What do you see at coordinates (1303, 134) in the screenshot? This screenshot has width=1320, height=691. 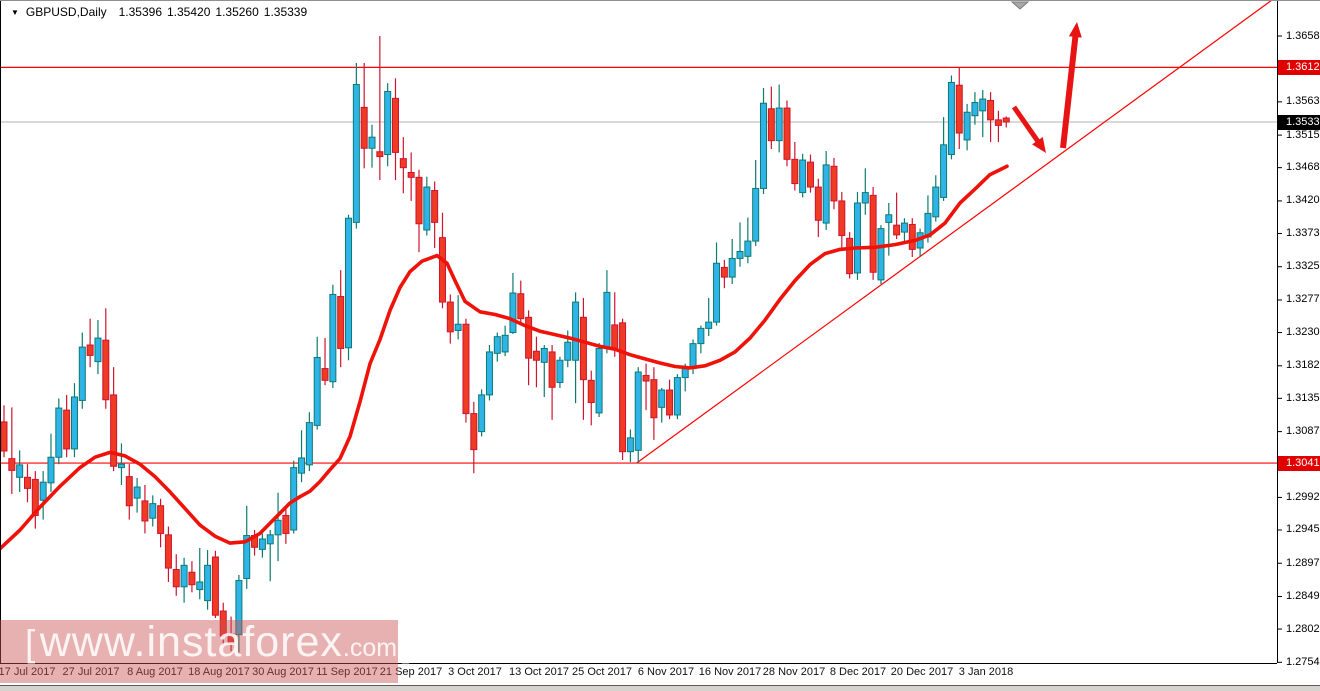 I see `price-tick-label: 1.35150` at bounding box center [1303, 134].